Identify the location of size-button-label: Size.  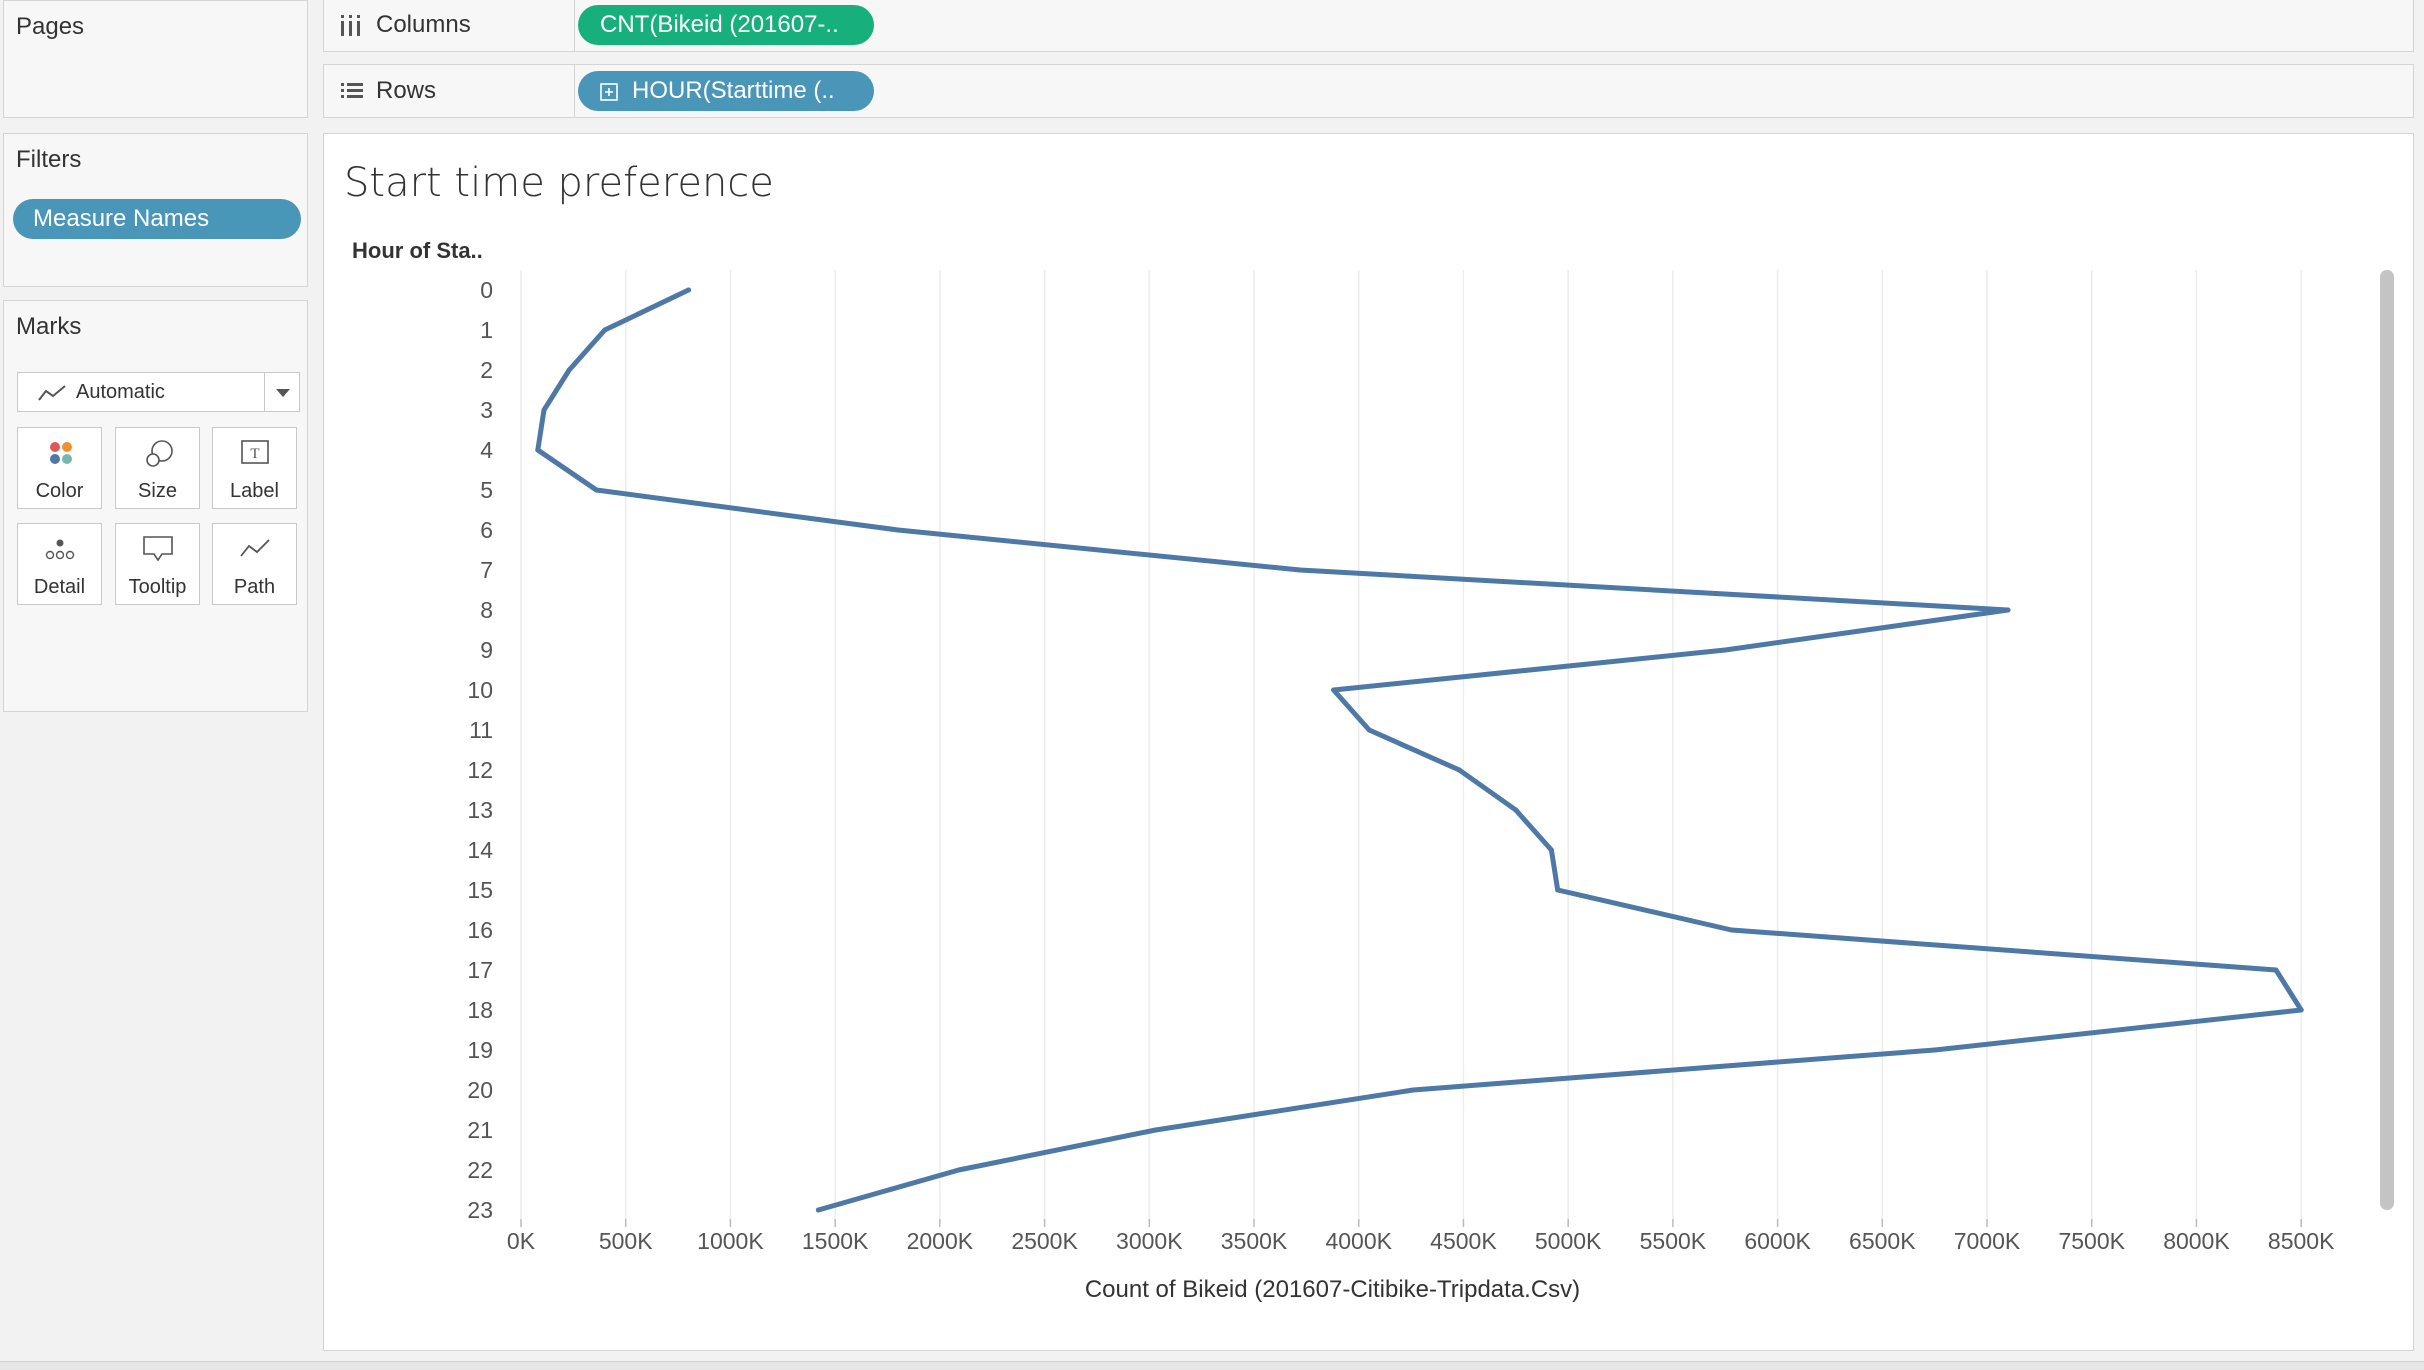
(157, 491).